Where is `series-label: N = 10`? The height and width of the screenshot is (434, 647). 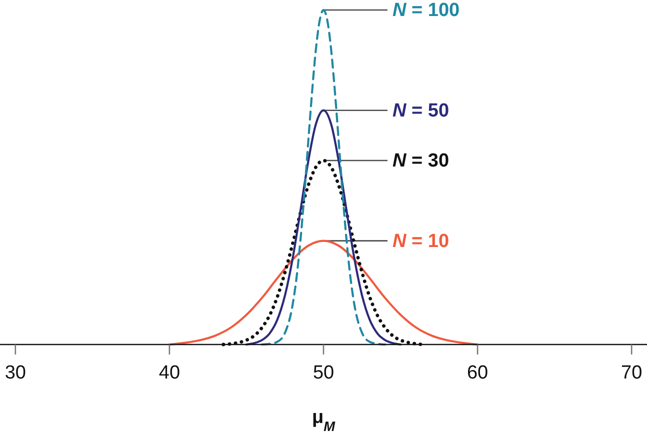
series-label: N = 10 is located at coordinates (421, 241).